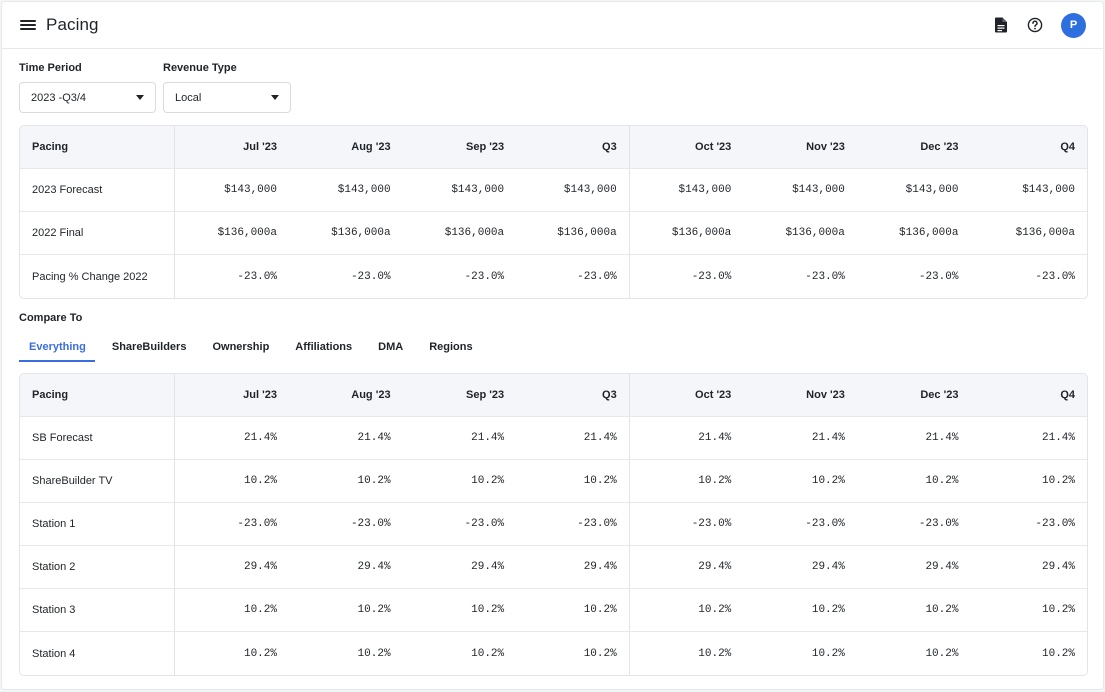 This screenshot has width=1105, height=692. I want to click on document-icon, so click(1001, 25).